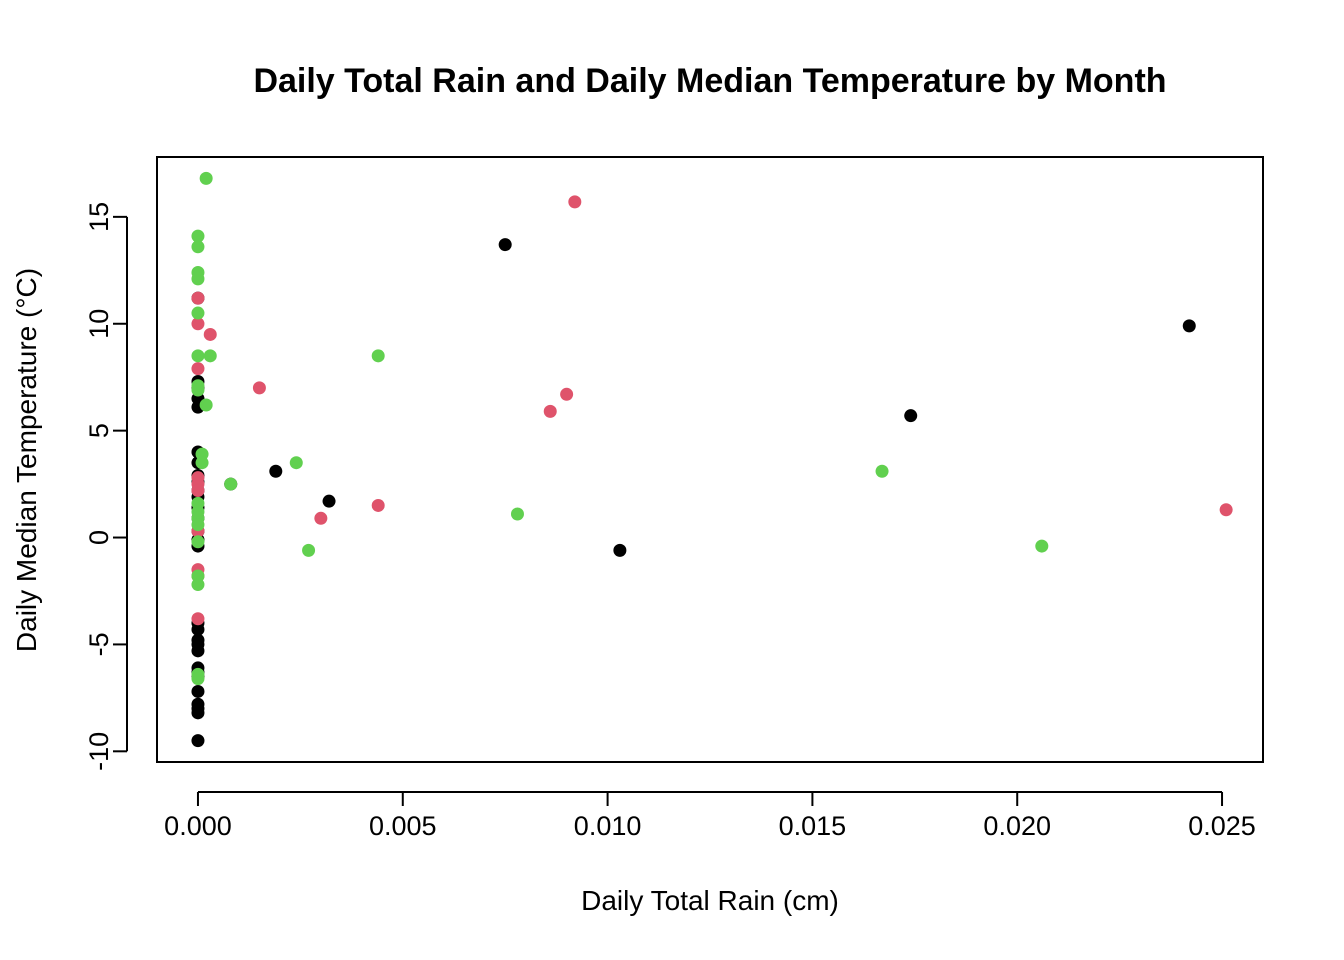 This screenshot has width=1344, height=960. I want to click on x-tick-label: 0.015, so click(813, 826).